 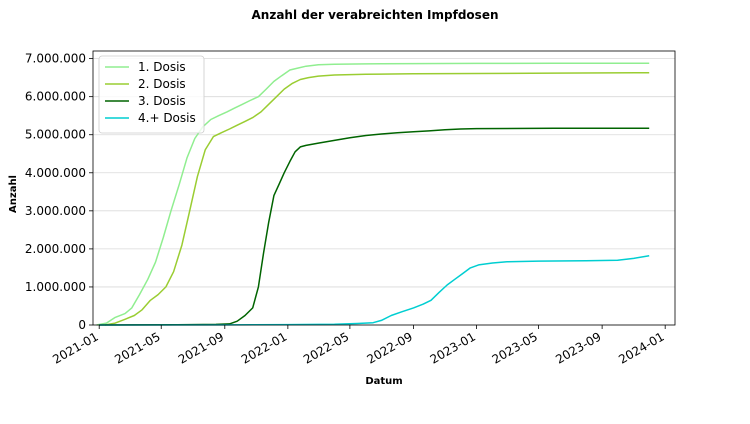 What do you see at coordinates (162, 67) in the screenshot?
I see `legend-label: 1. Dosis` at bounding box center [162, 67].